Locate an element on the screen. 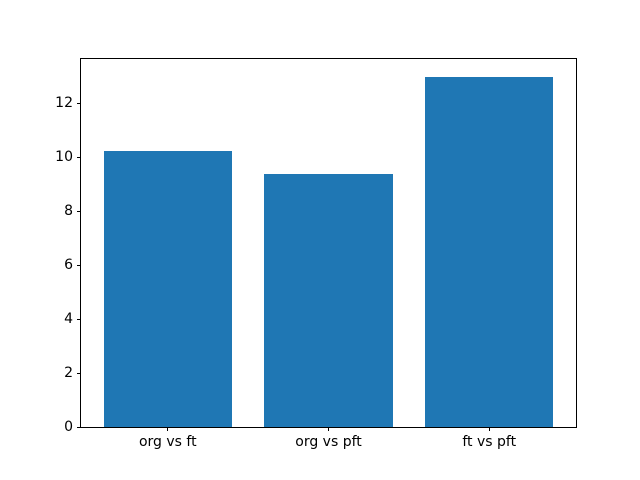 The height and width of the screenshot is (480, 640). bar-org-vs-pft is located at coordinates (328, 300).